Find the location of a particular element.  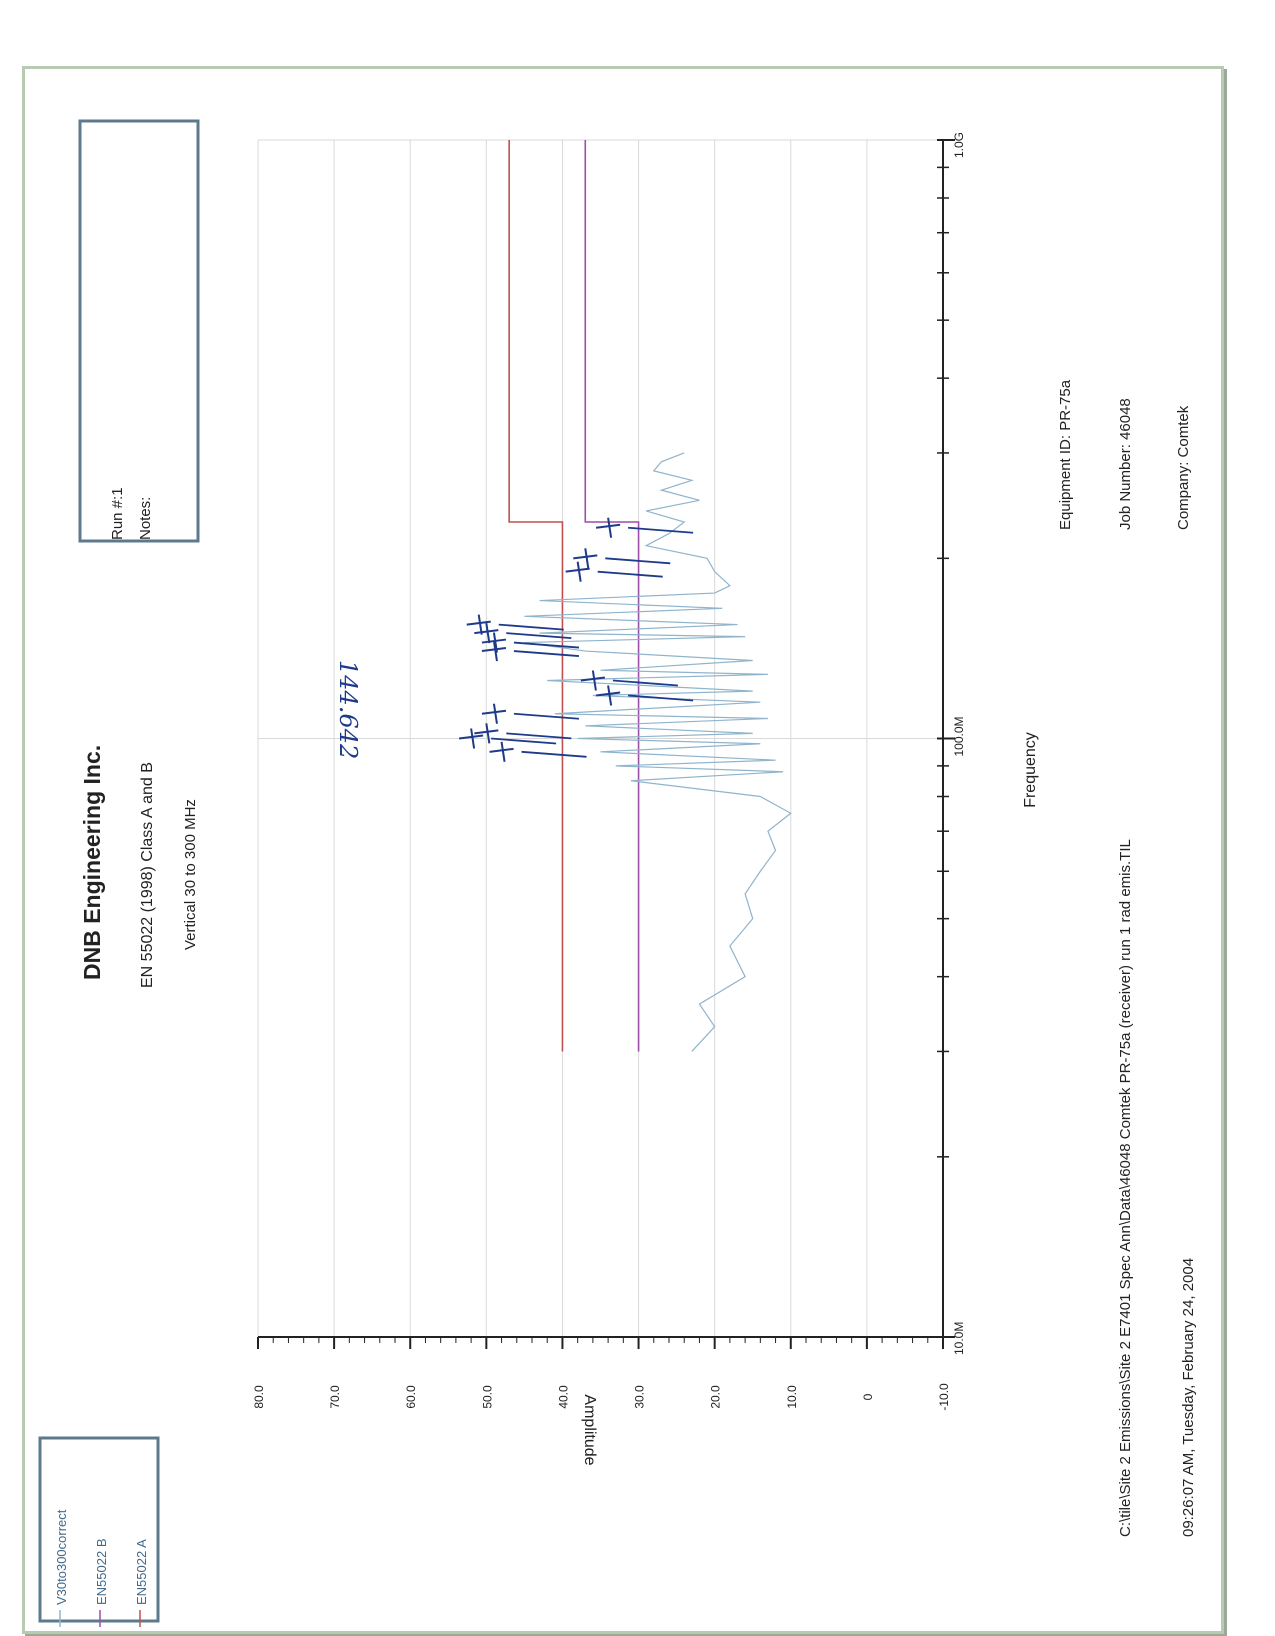

scan-subtitle: Vertical 30 to 300 MHz is located at coordinates (190, 874).